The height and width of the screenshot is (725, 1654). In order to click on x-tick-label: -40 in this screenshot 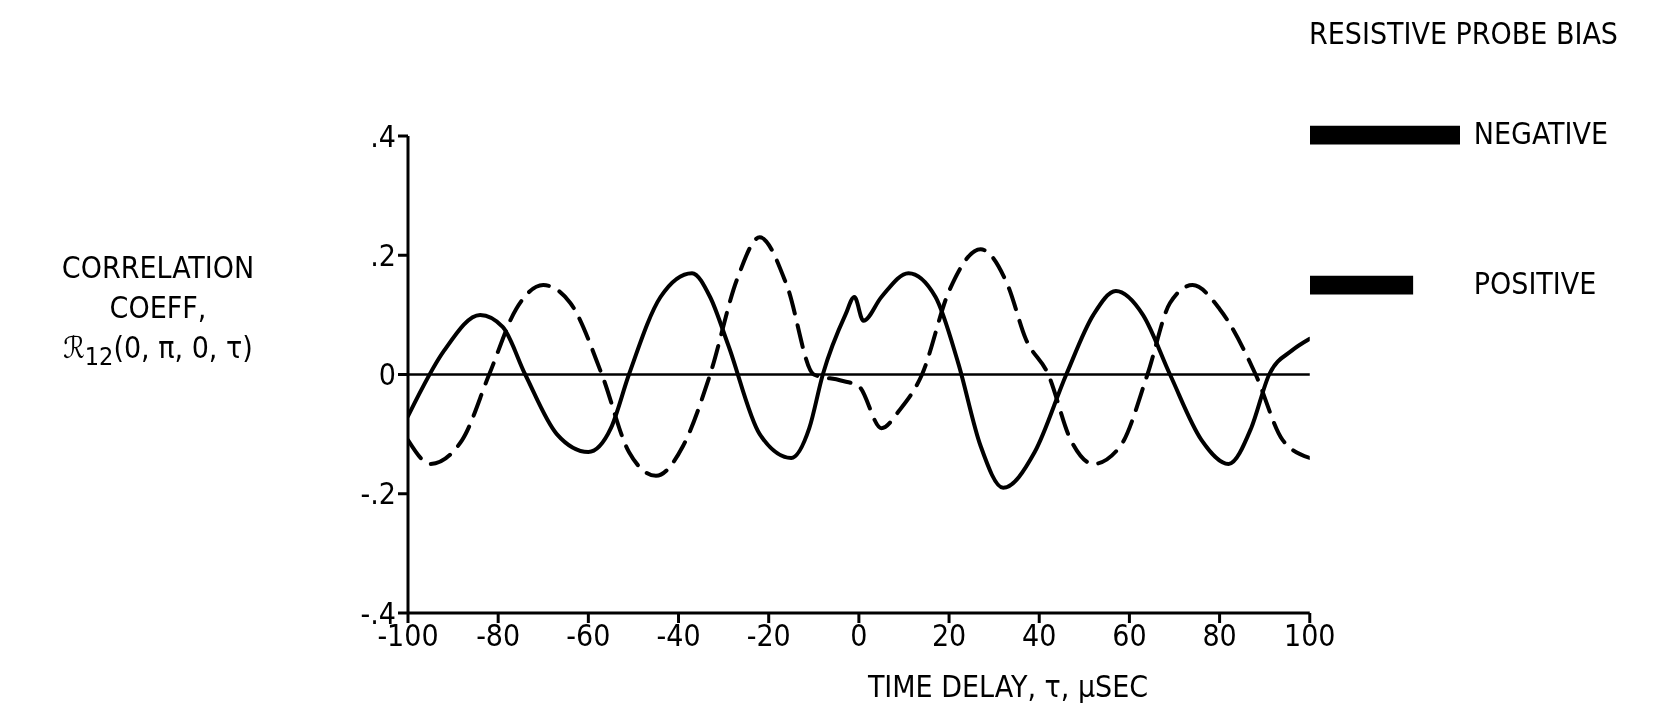, I will do `click(678, 636)`.